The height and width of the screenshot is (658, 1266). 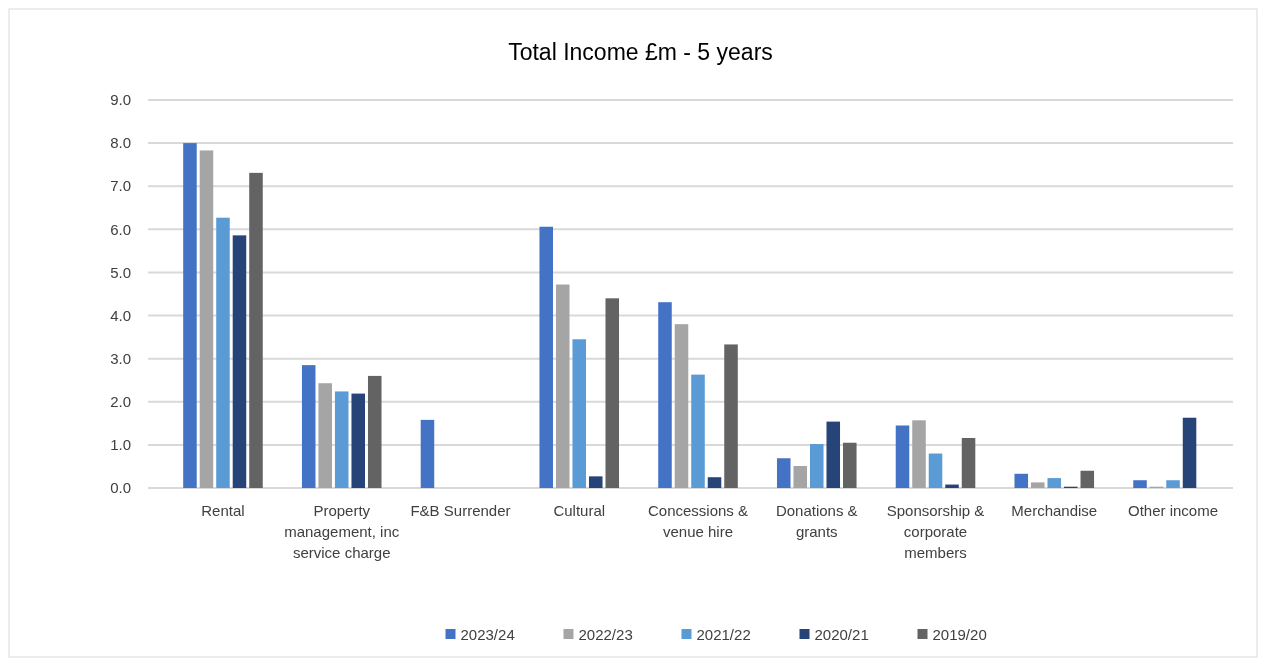 I want to click on y-tick-label: 7.0, so click(x=120, y=186).